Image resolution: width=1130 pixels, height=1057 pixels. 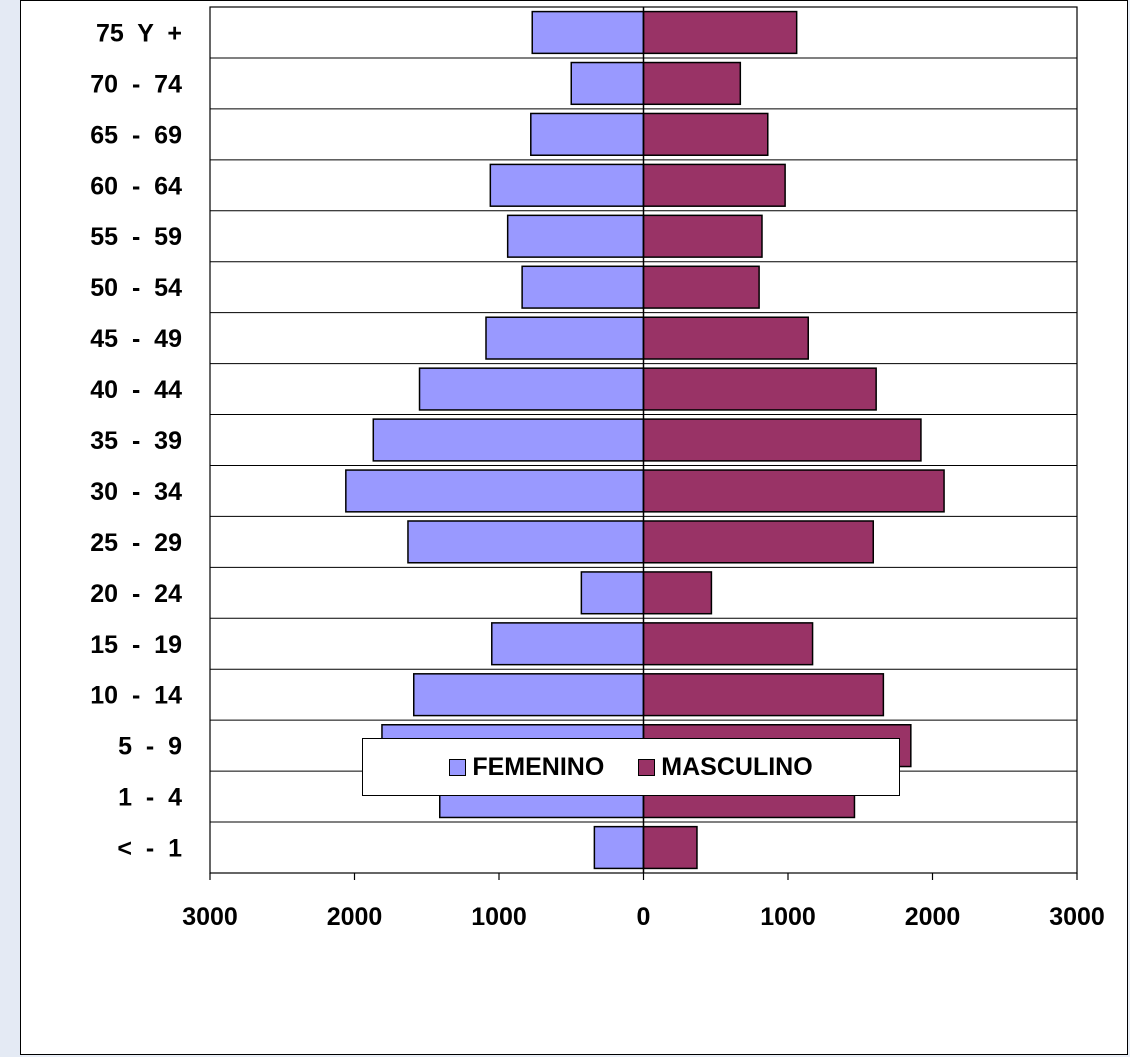 What do you see at coordinates (136, 390) in the screenshot?
I see `category-label: 40 - 44` at bounding box center [136, 390].